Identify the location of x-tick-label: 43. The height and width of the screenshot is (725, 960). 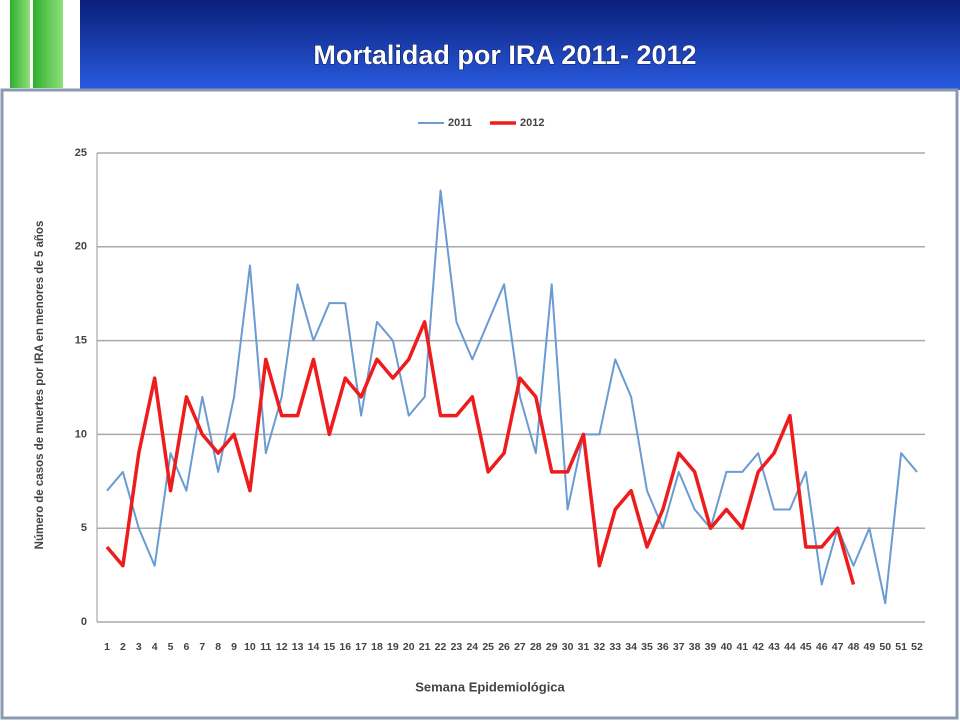
(774, 647).